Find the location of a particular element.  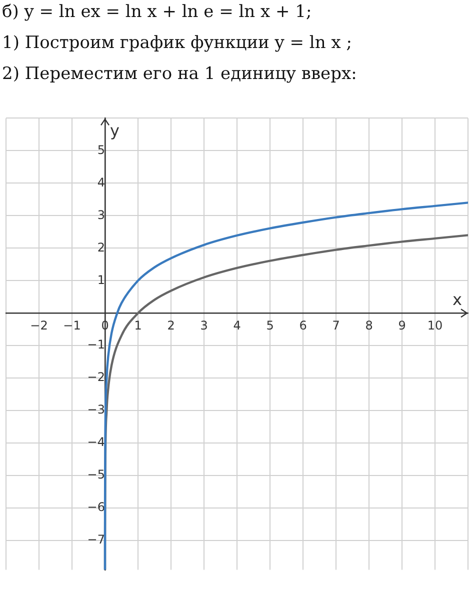

x-tick-label: 5 is located at coordinates (270, 325).